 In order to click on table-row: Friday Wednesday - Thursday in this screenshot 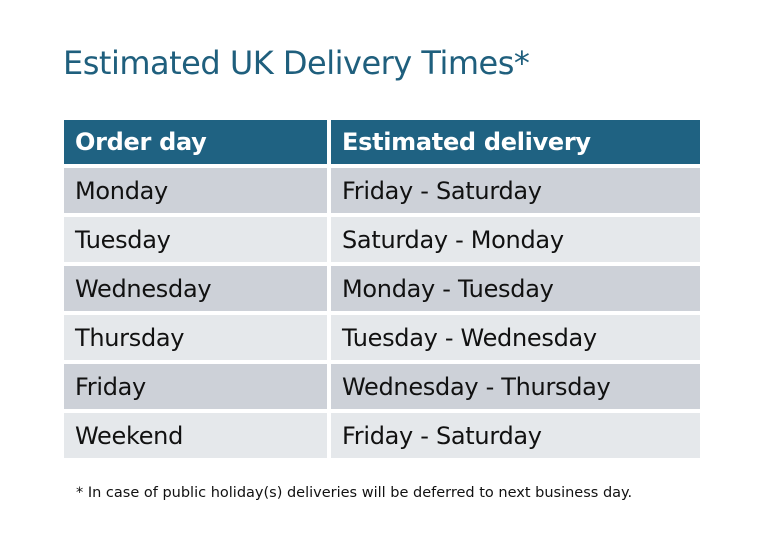, I will do `click(382, 384)`.